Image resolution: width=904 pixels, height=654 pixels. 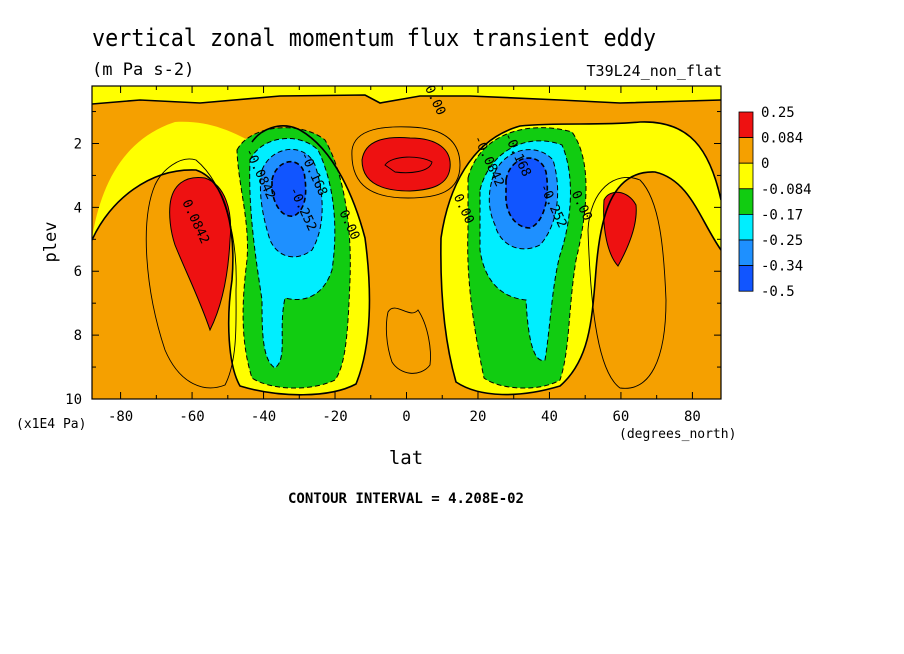 What do you see at coordinates (782, 267) in the screenshot?
I see `colorbar-label: -0.34` at bounding box center [782, 267].